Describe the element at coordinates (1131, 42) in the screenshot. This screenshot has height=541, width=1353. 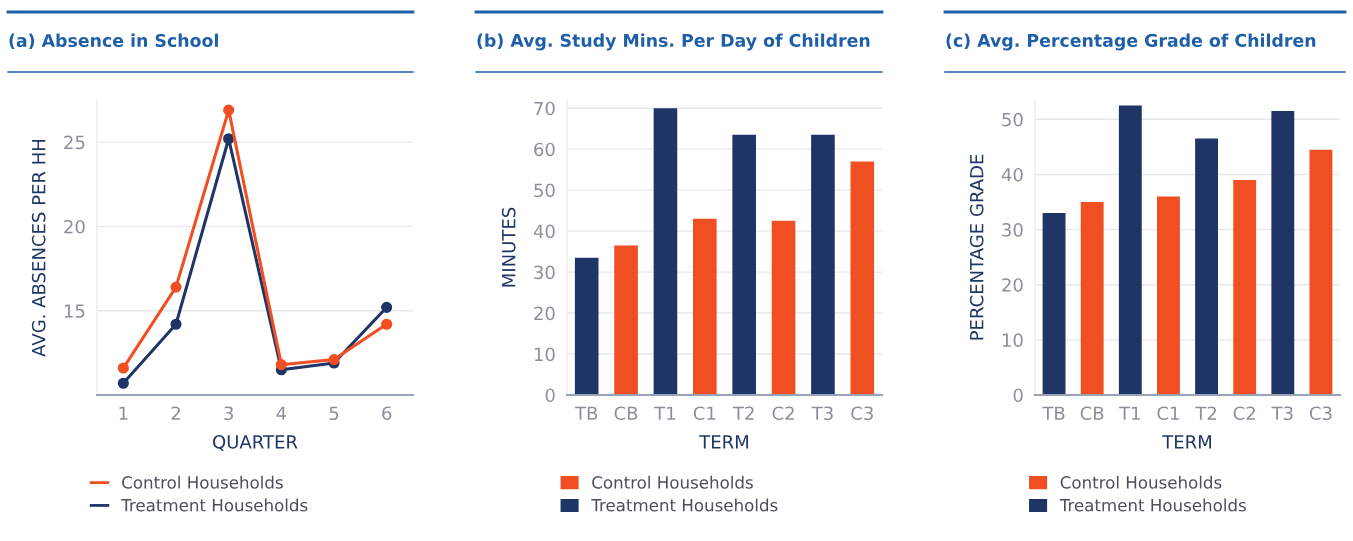
I see `chart-title: (c) Avg. Percentage Grade of Children` at that location.